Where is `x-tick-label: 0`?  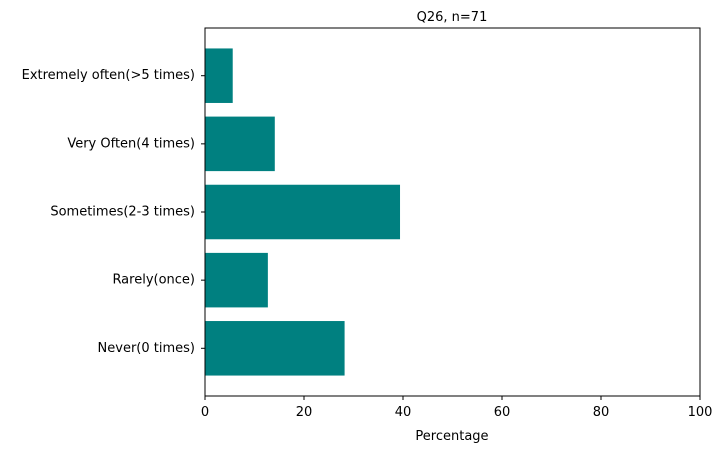
x-tick-label: 0 is located at coordinates (205, 412).